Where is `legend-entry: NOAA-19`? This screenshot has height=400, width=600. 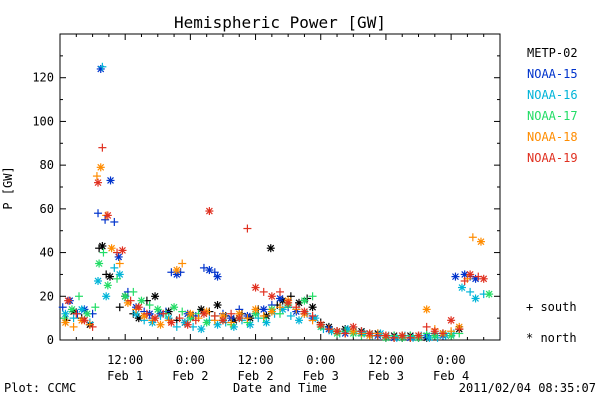 legend-entry: NOAA-19 is located at coordinates (552, 158).